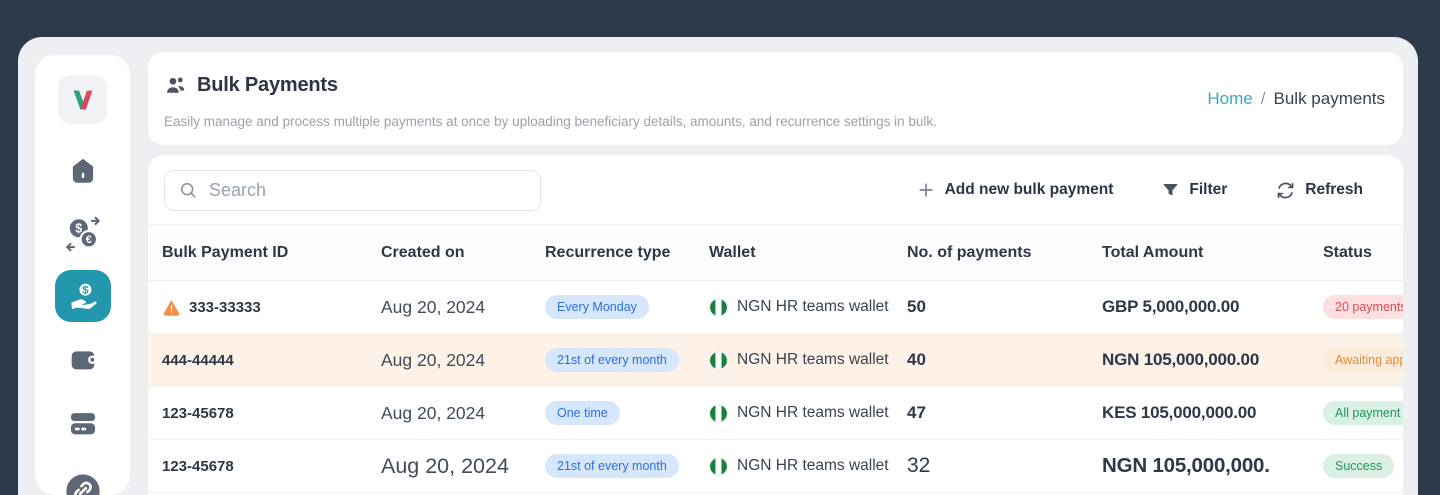  What do you see at coordinates (1171, 306) in the screenshot?
I see `total-amount: GBP 5,000,000.00` at bounding box center [1171, 306].